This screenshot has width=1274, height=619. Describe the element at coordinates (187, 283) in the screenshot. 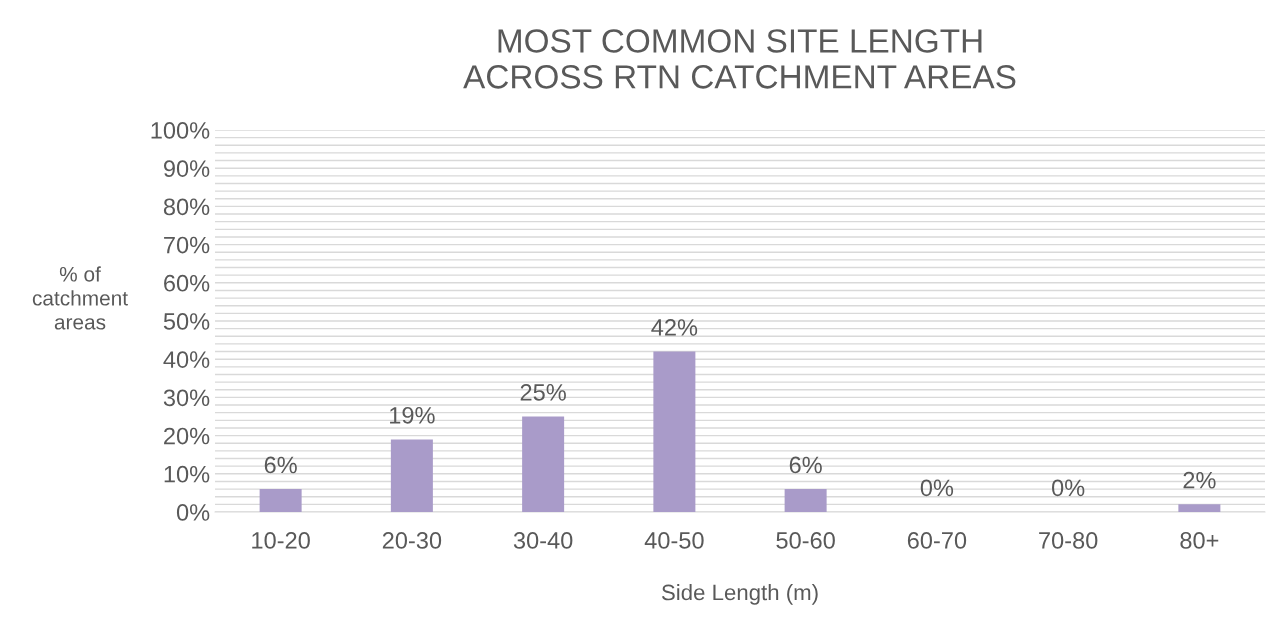

I see `y-tick-label: 60%` at that location.